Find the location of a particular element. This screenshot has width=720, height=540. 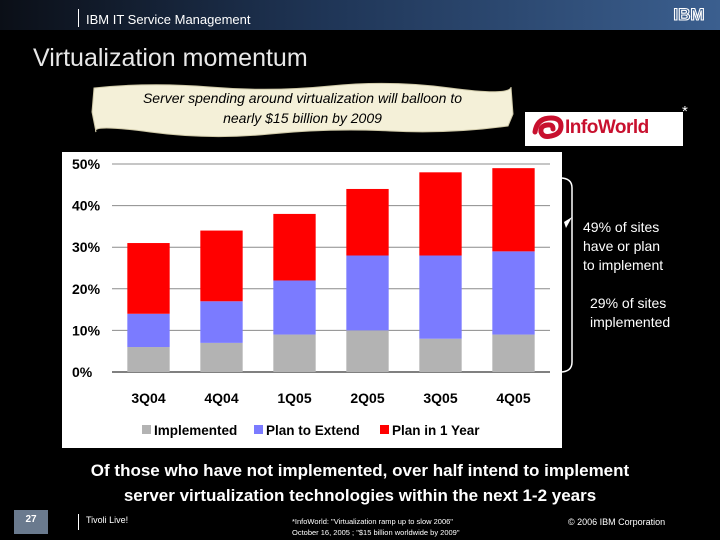

footer-separator is located at coordinates (78, 522).